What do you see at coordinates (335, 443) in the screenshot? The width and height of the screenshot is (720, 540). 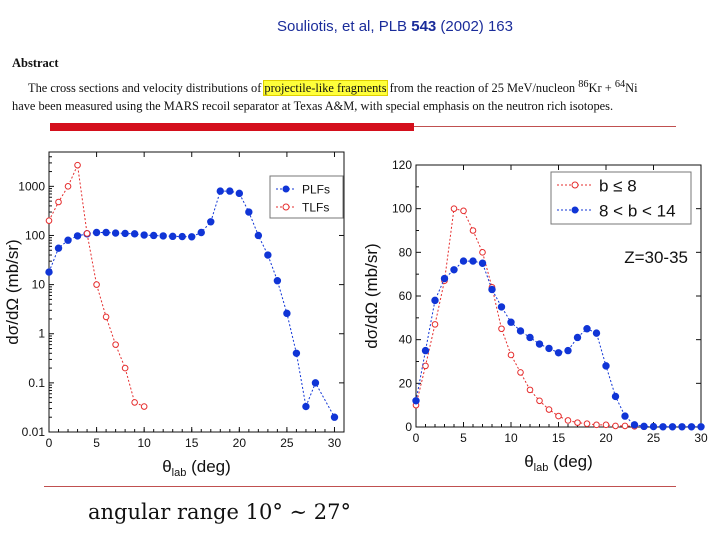 I see `x-tick-label: 30` at bounding box center [335, 443].